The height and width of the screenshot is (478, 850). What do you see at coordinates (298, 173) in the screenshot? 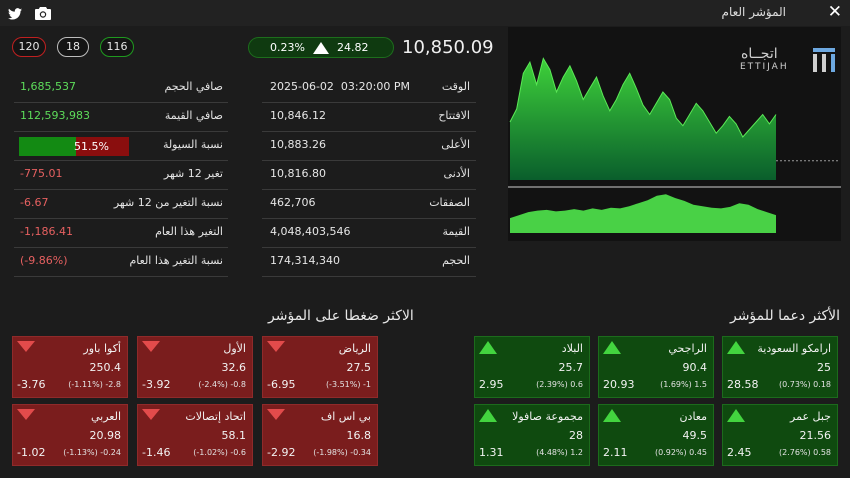
I see `stat-value: 10,816.80` at bounding box center [298, 173].